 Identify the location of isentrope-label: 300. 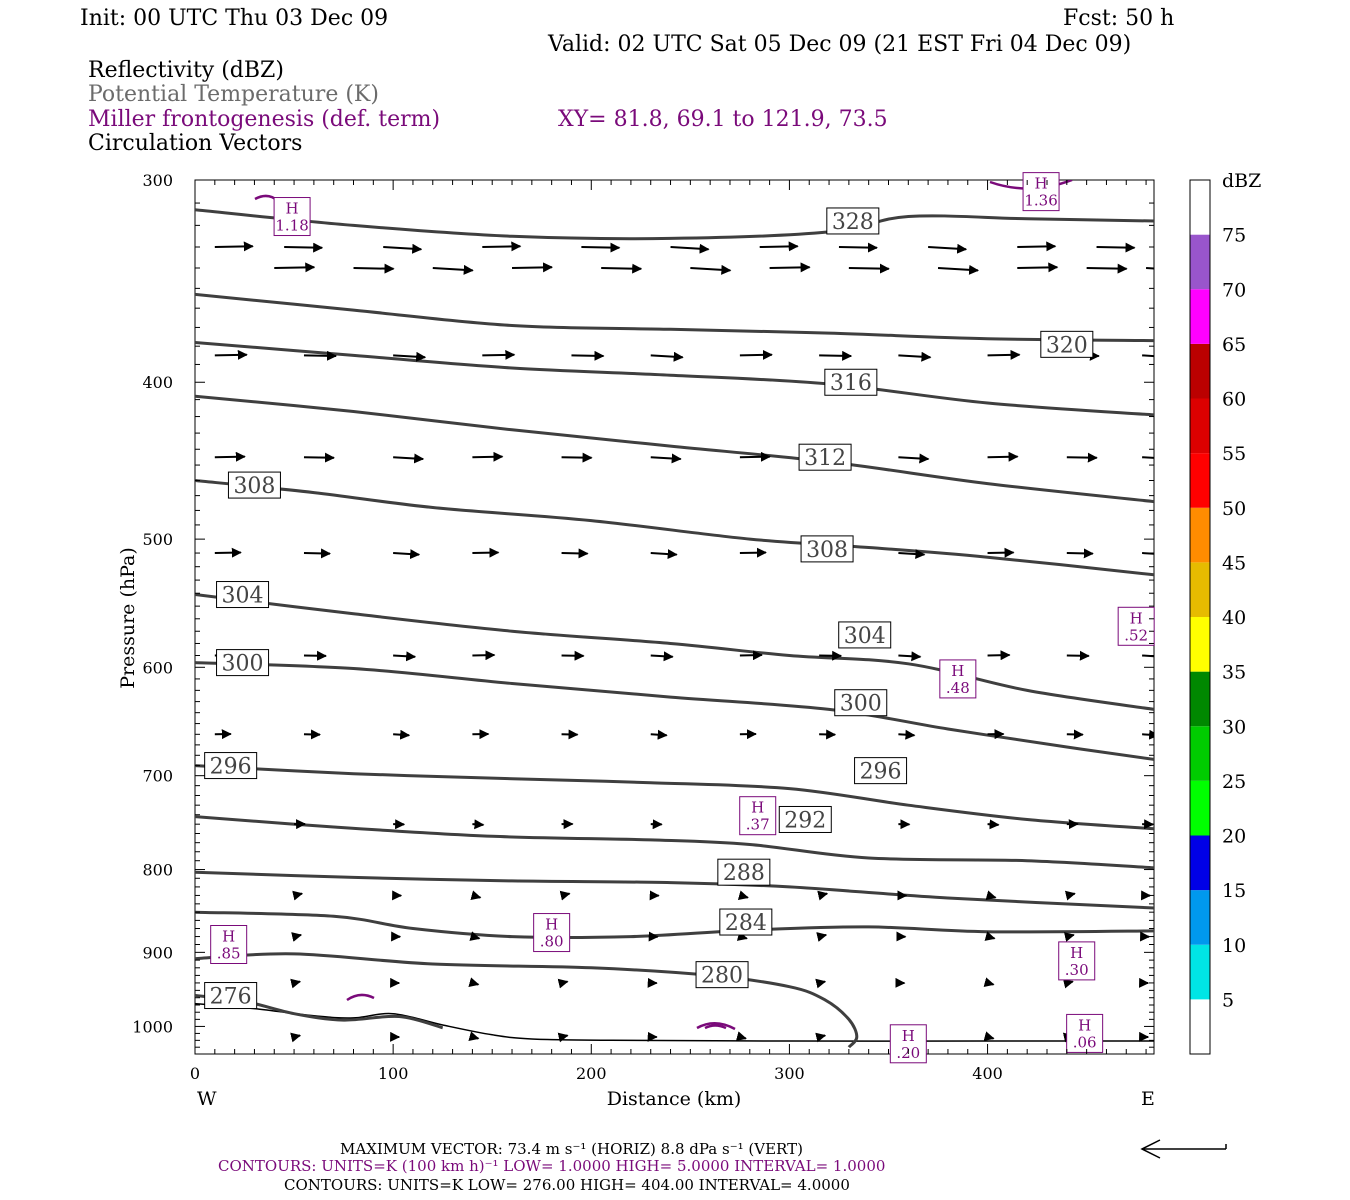
(861, 704).